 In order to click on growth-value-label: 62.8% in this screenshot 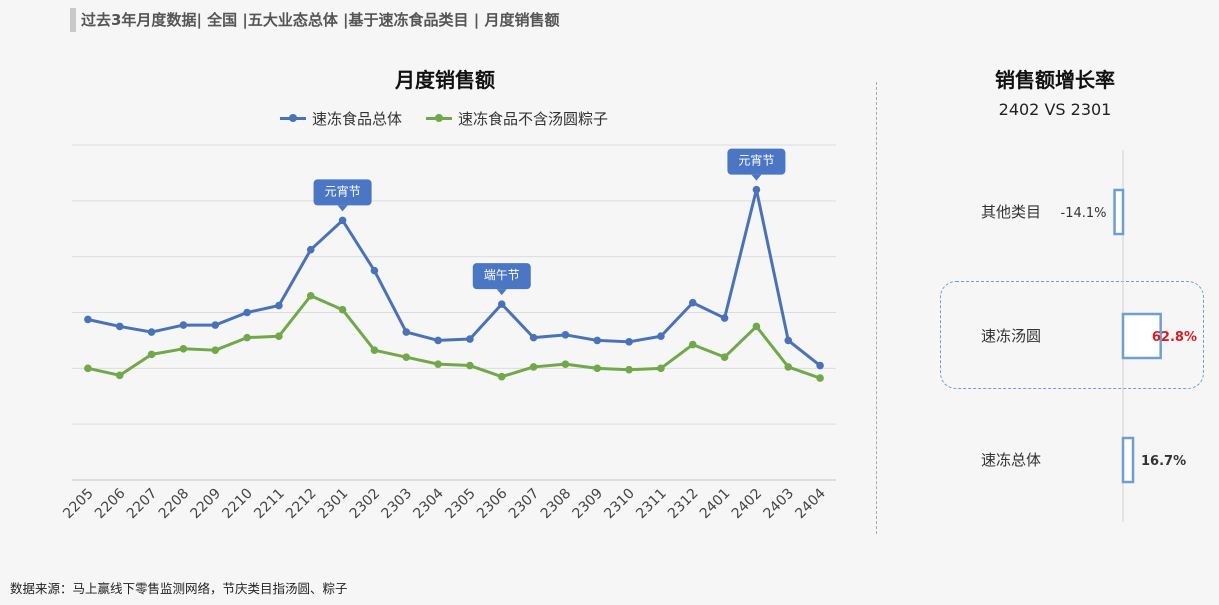, I will do `click(1174, 337)`.